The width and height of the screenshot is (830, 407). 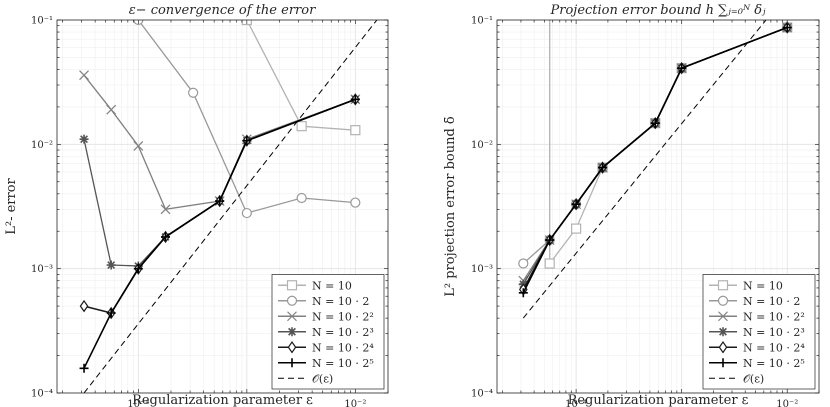 I want to click on chart-title: ε− convergence of the error, so click(x=222, y=10).